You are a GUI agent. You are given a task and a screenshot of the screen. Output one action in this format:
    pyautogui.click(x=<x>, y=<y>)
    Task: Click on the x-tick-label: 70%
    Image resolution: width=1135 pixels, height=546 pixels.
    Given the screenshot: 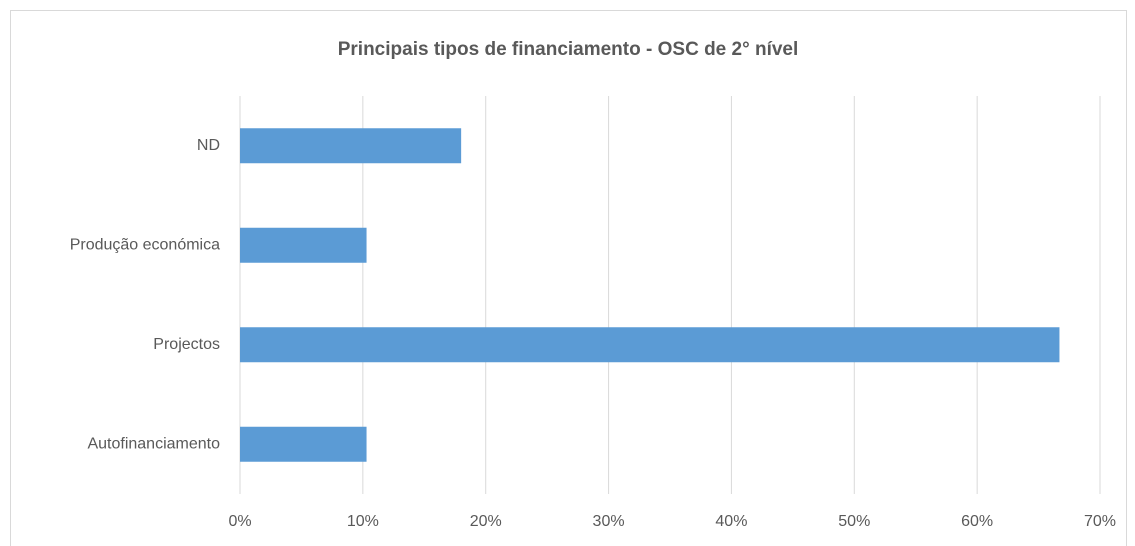 What is the action you would take?
    pyautogui.click(x=1100, y=521)
    